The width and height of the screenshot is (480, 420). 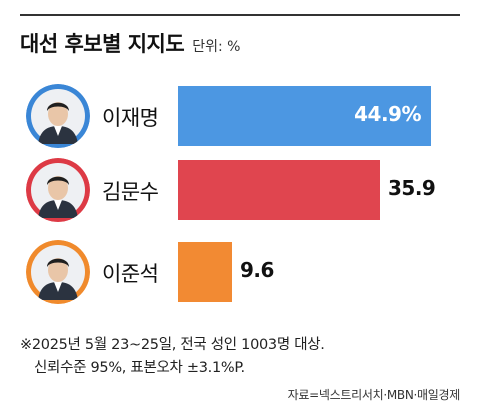 I want to click on note-line-2: 신뢰수준 95%, 표본오차 ±3.1%P., so click(x=139, y=368).